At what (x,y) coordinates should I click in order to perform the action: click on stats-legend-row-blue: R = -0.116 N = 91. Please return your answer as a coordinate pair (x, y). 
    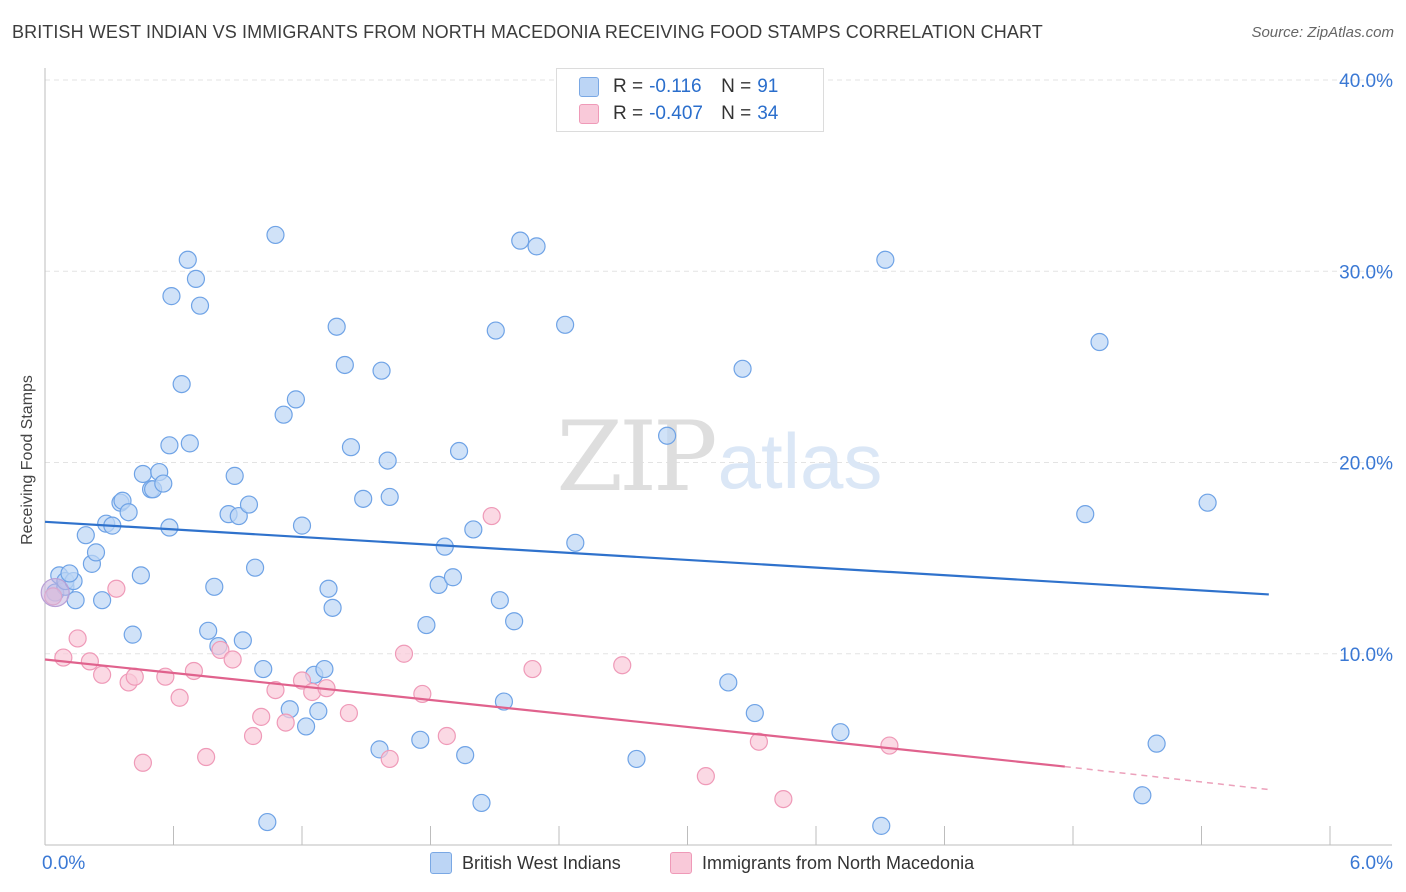
    Looking at the image, I should click on (678, 87).